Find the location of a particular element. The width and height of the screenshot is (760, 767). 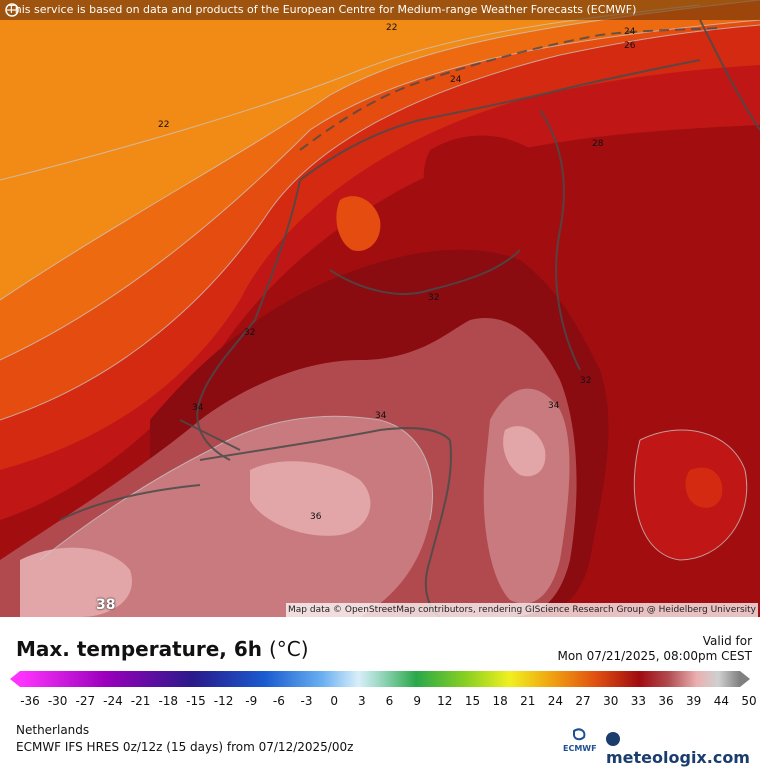

scale-tick-label: 33 is located at coordinates (638, 701).